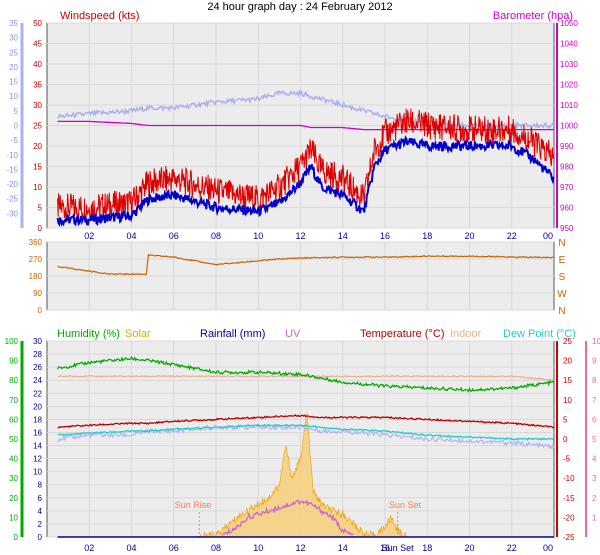 The height and width of the screenshot is (555, 600). I want to click on temperature-tick-label: 15, so click(567, 380).